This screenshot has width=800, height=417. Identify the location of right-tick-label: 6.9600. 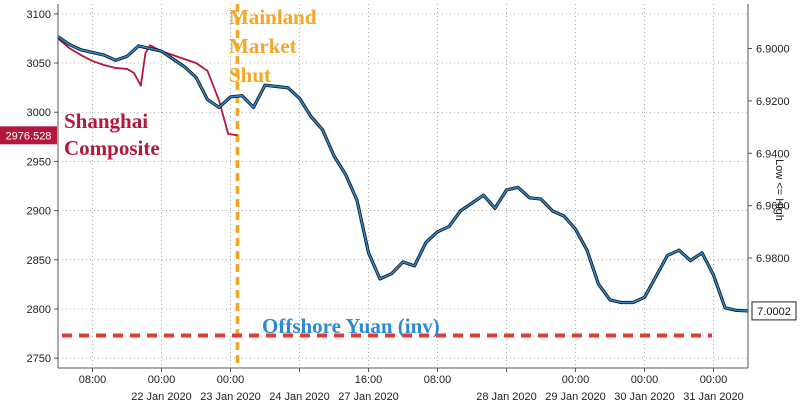
(773, 207).